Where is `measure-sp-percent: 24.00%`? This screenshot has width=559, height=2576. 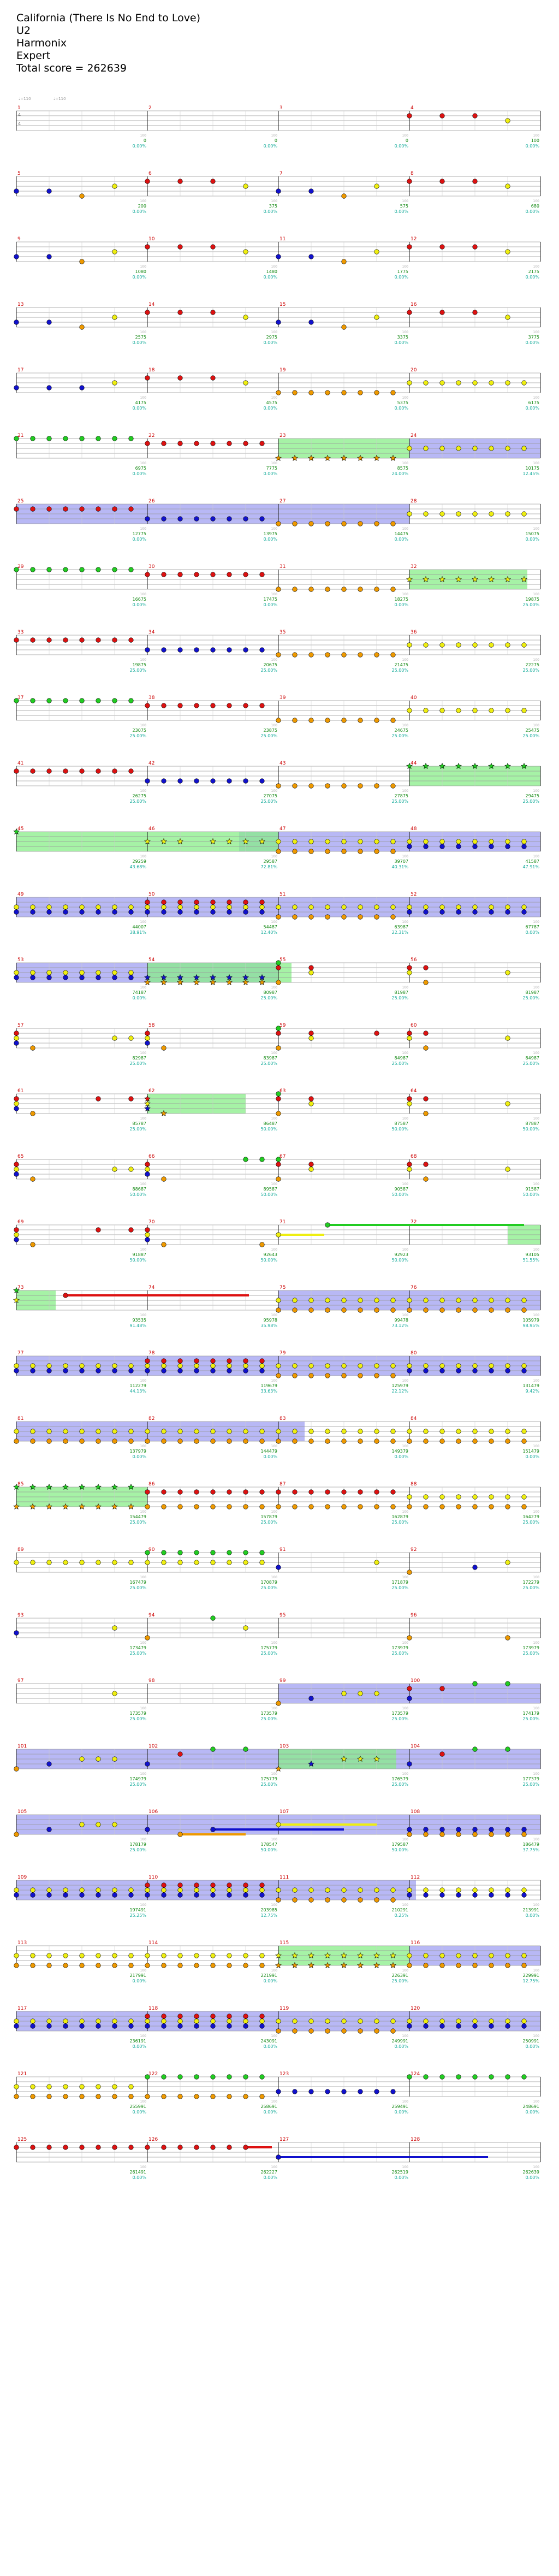
measure-sp-percent: 24.00% is located at coordinates (399, 473).